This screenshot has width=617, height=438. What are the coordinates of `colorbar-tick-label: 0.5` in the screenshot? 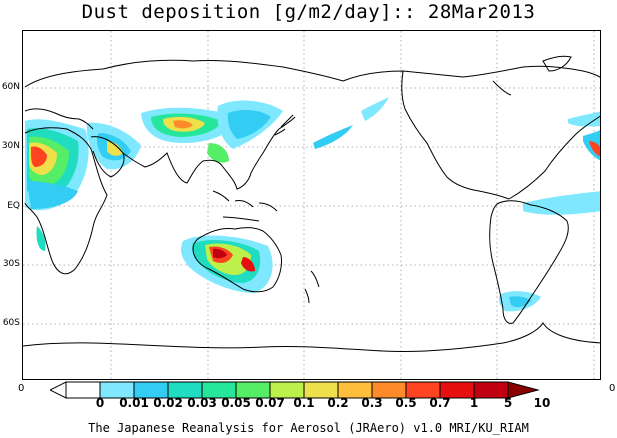 It's located at (406, 403).